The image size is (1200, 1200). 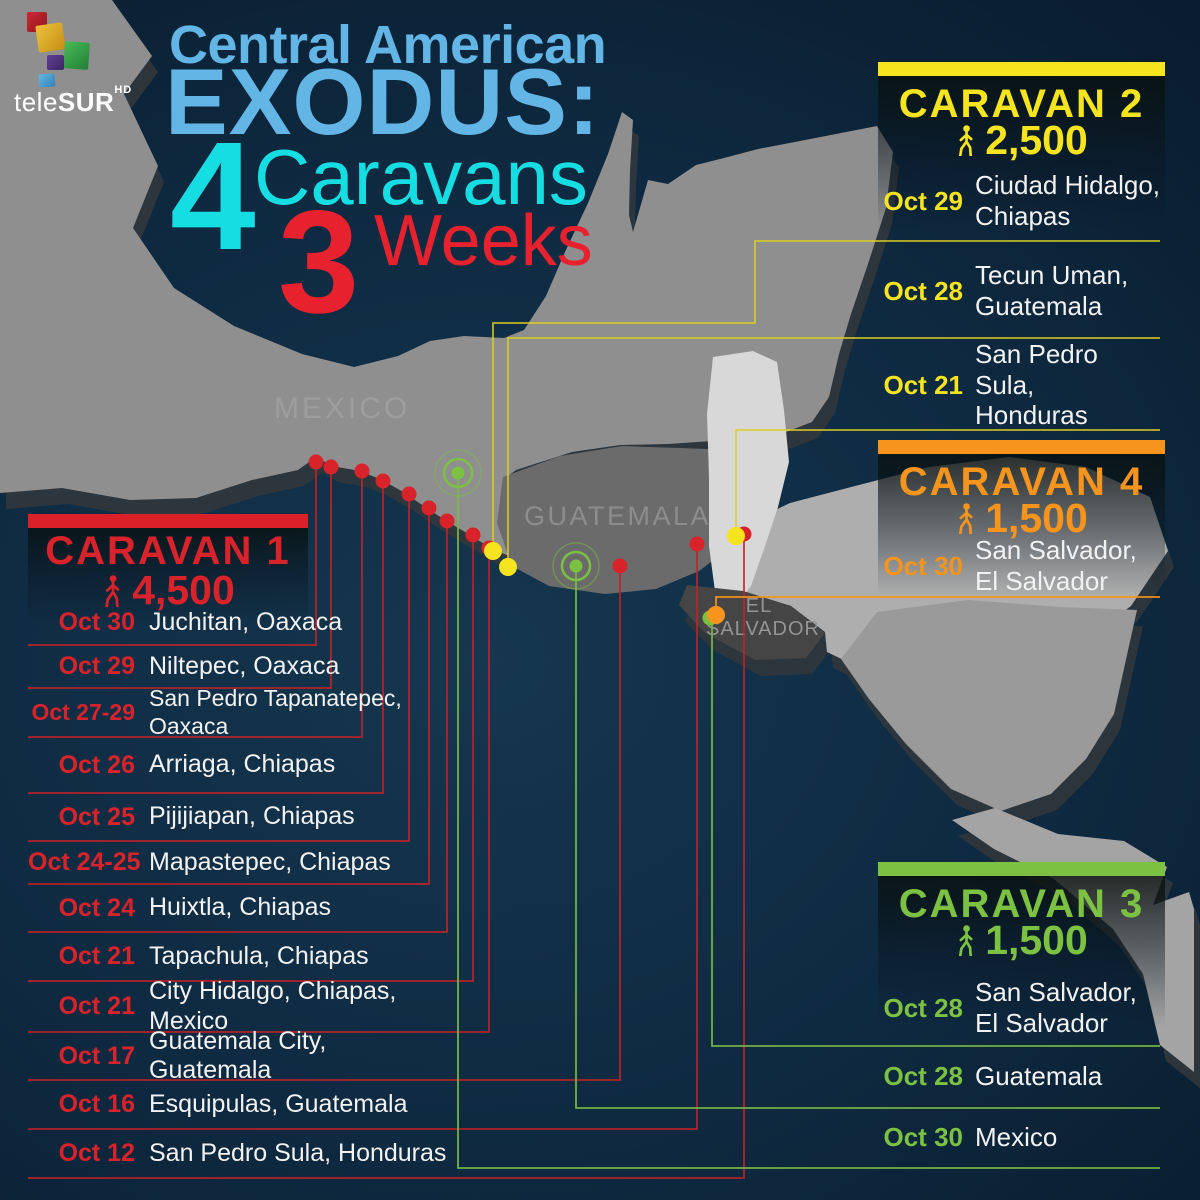 What do you see at coordinates (1036, 518) in the screenshot?
I see `caravan4-count-value: 1,500` at bounding box center [1036, 518].